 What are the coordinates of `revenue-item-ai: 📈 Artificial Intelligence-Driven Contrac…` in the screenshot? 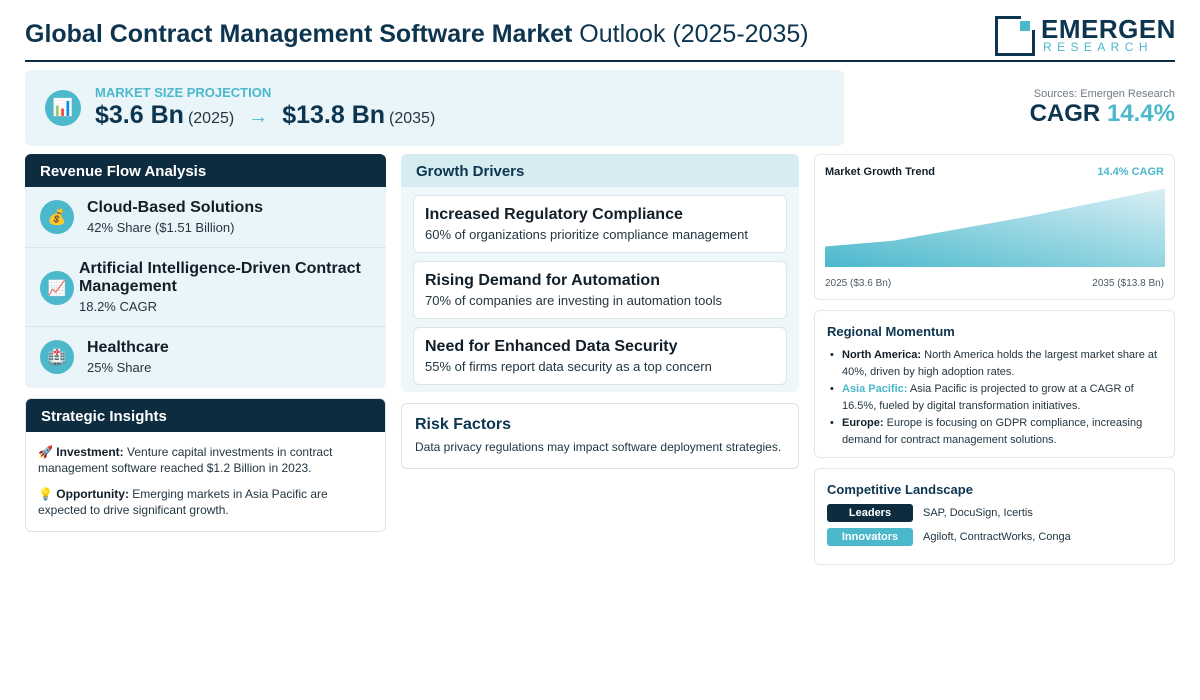 It's located at (205, 287).